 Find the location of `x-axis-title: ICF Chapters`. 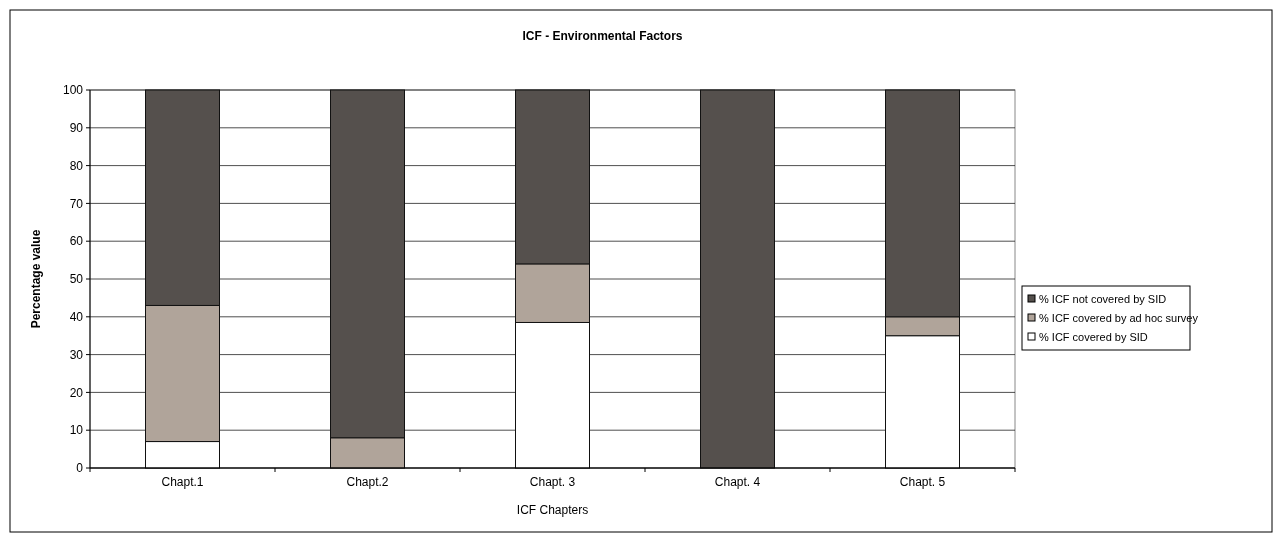

x-axis-title: ICF Chapters is located at coordinates (552, 510).